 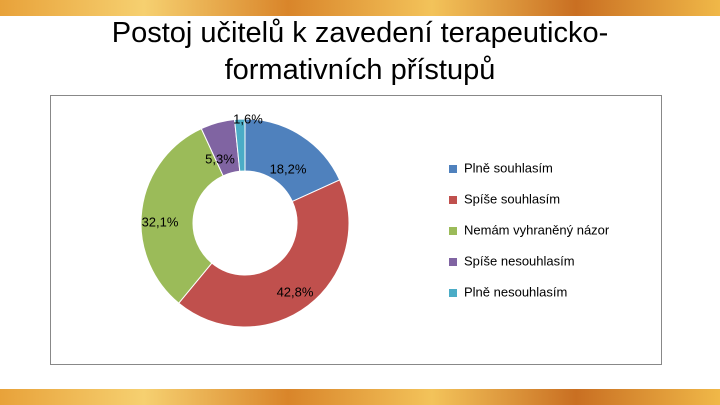 I want to click on title-line: Postoj učitelů k zavedení terapeuticko-, so click(x=360, y=33).